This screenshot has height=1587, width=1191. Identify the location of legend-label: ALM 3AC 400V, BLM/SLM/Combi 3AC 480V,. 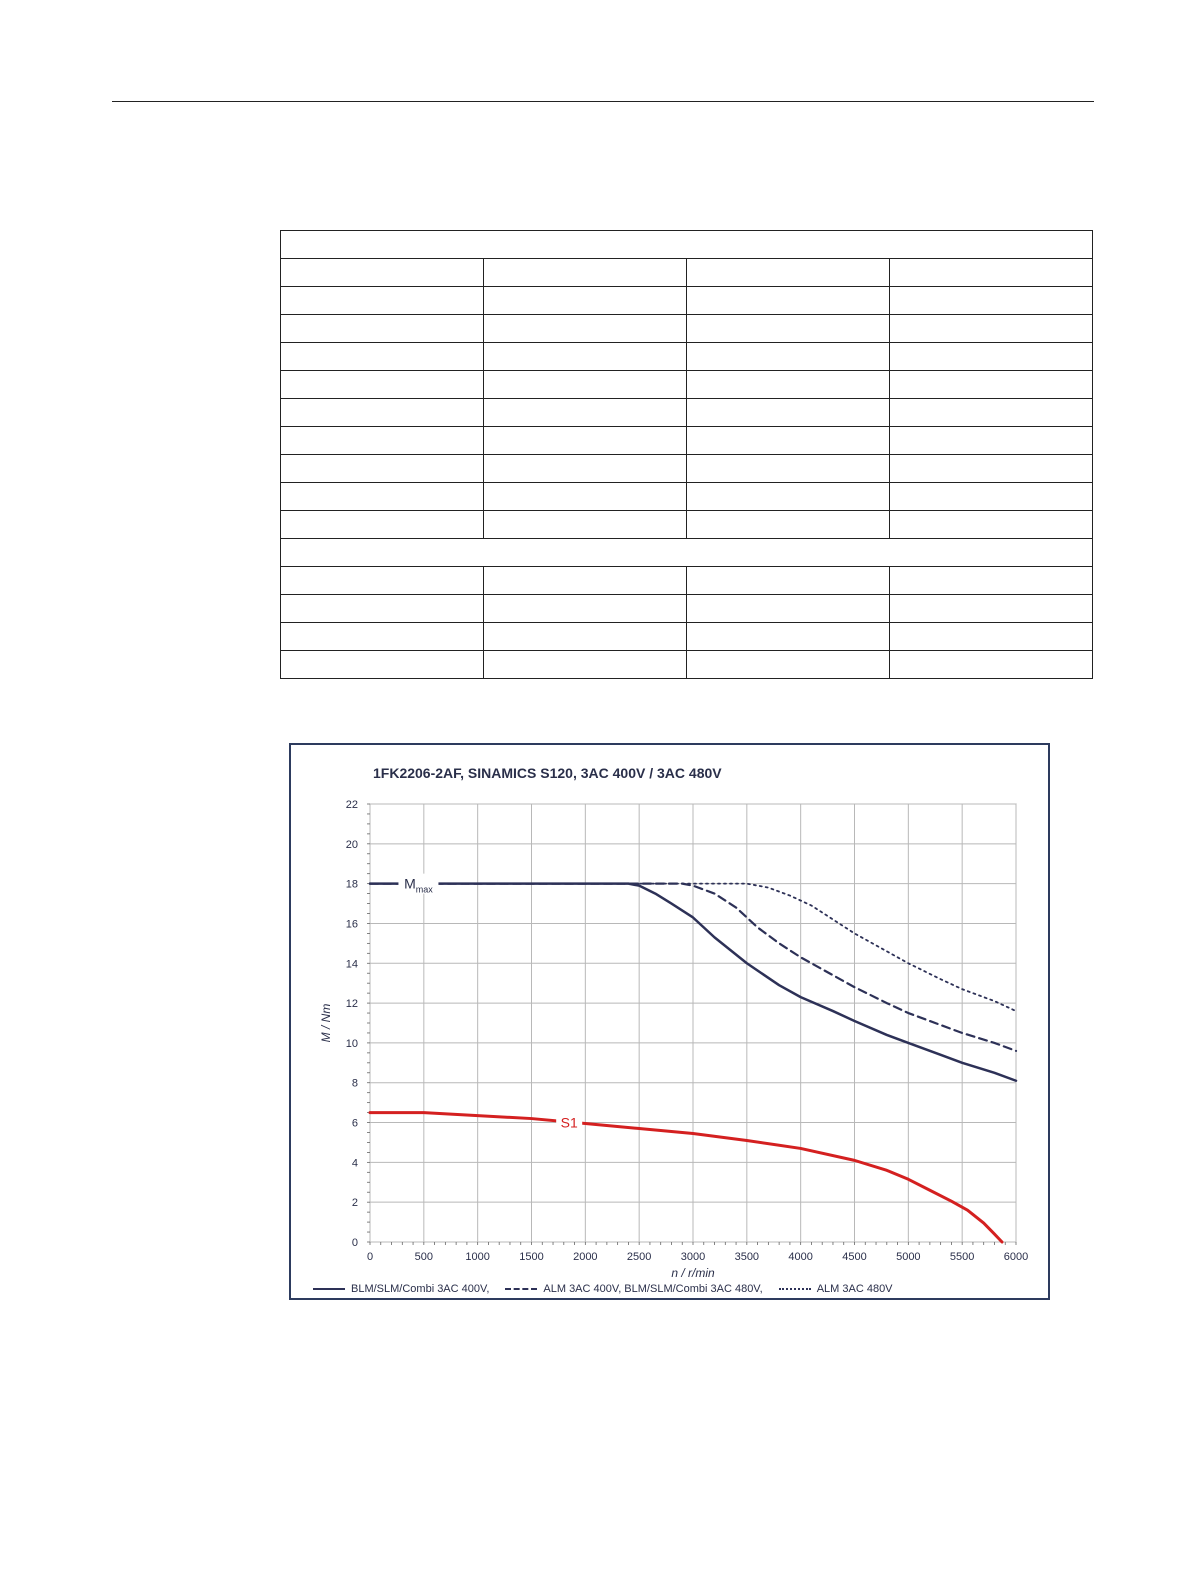
(653, 1289).